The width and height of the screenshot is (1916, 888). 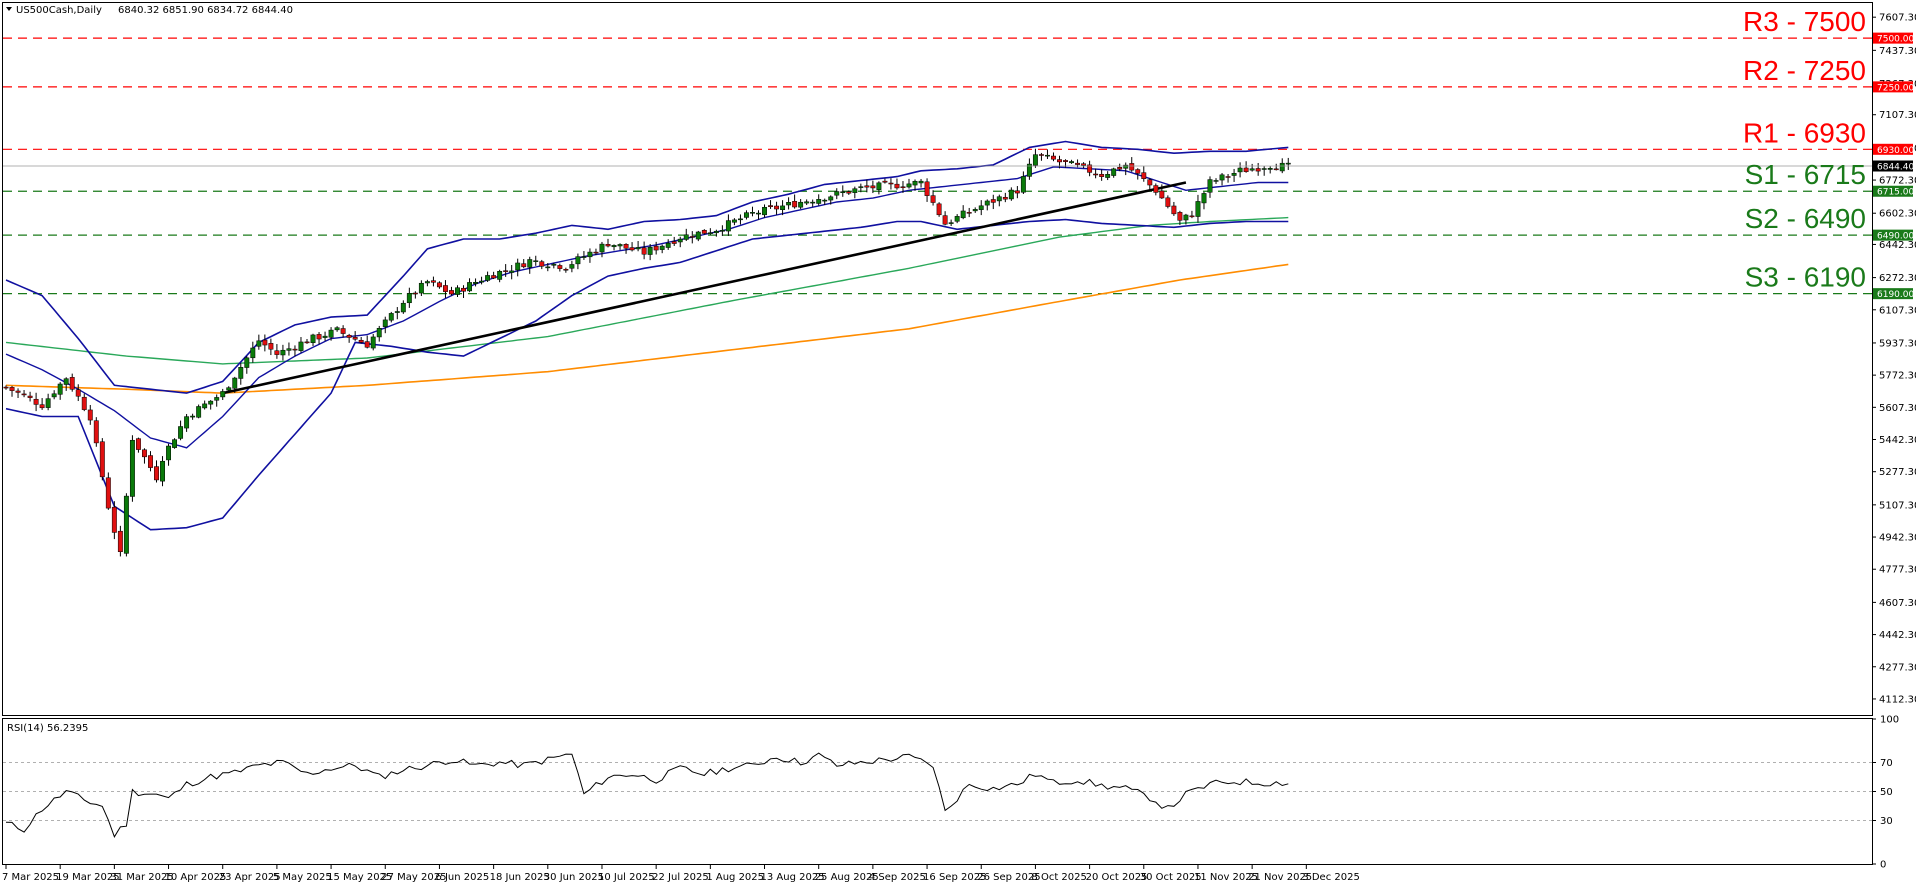 I want to click on level-label-s3: S3 - 6190, so click(x=1805, y=277).